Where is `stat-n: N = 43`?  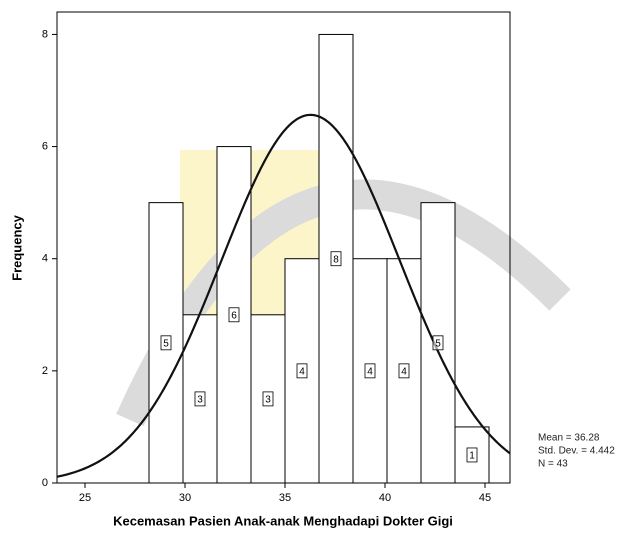
stat-n: N = 43 is located at coordinates (553, 464).